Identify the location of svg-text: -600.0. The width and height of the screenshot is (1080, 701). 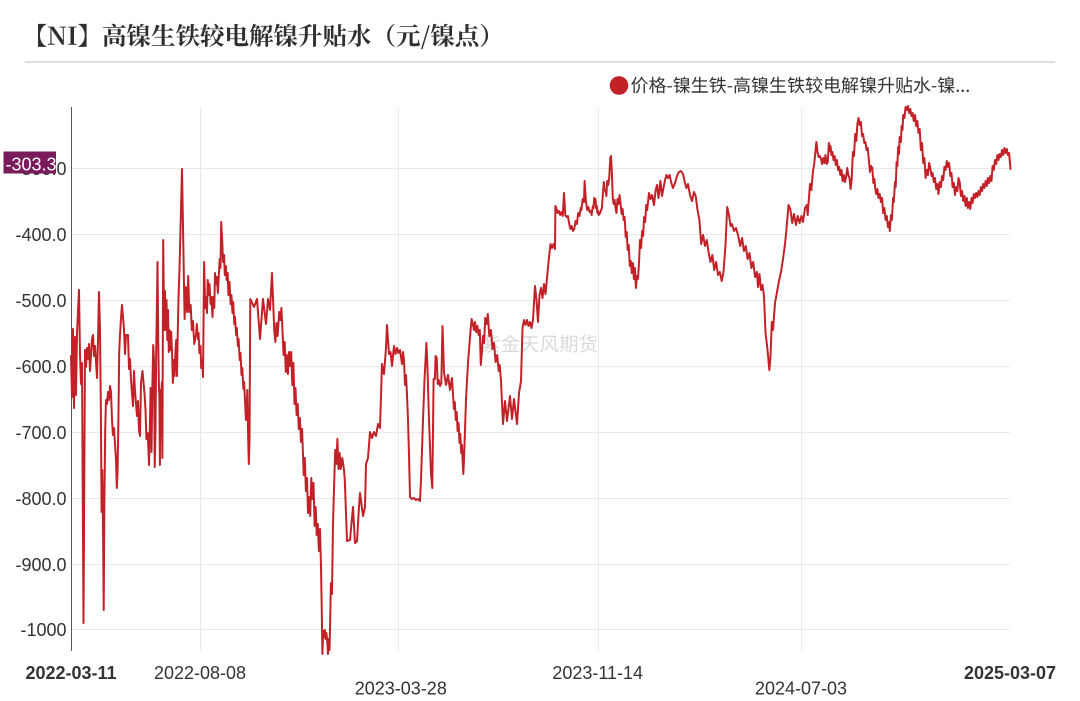
(40, 367).